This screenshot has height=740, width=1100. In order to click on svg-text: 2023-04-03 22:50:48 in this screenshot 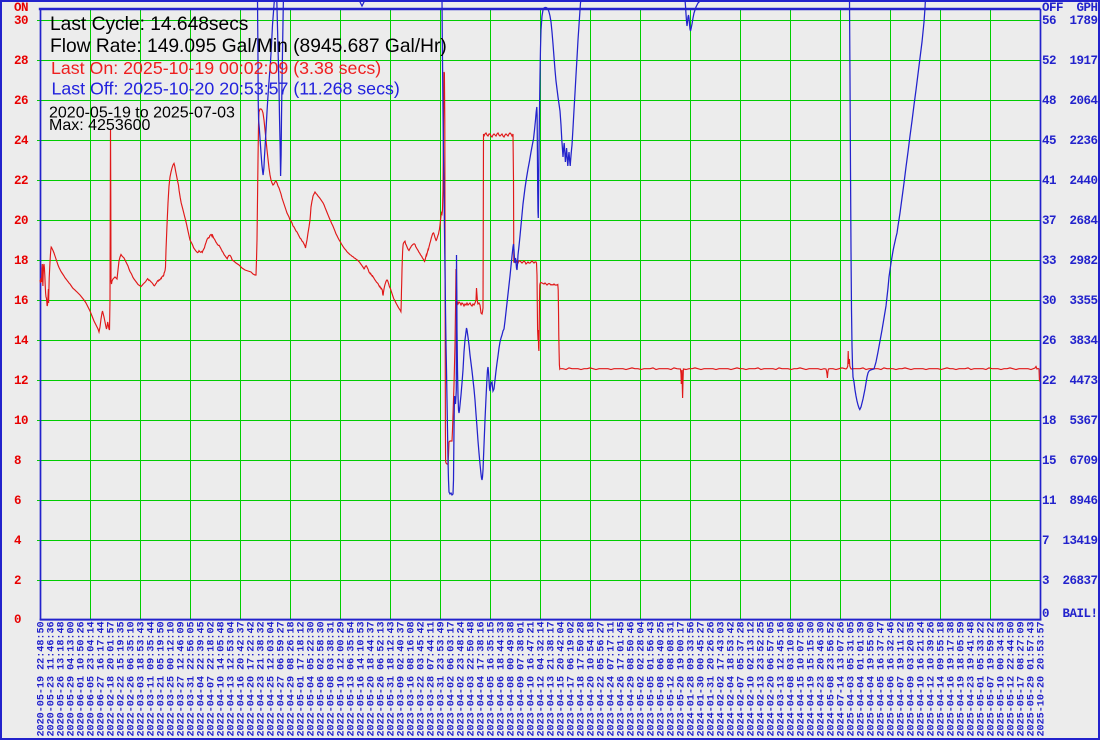, I will do `click(472, 678)`.